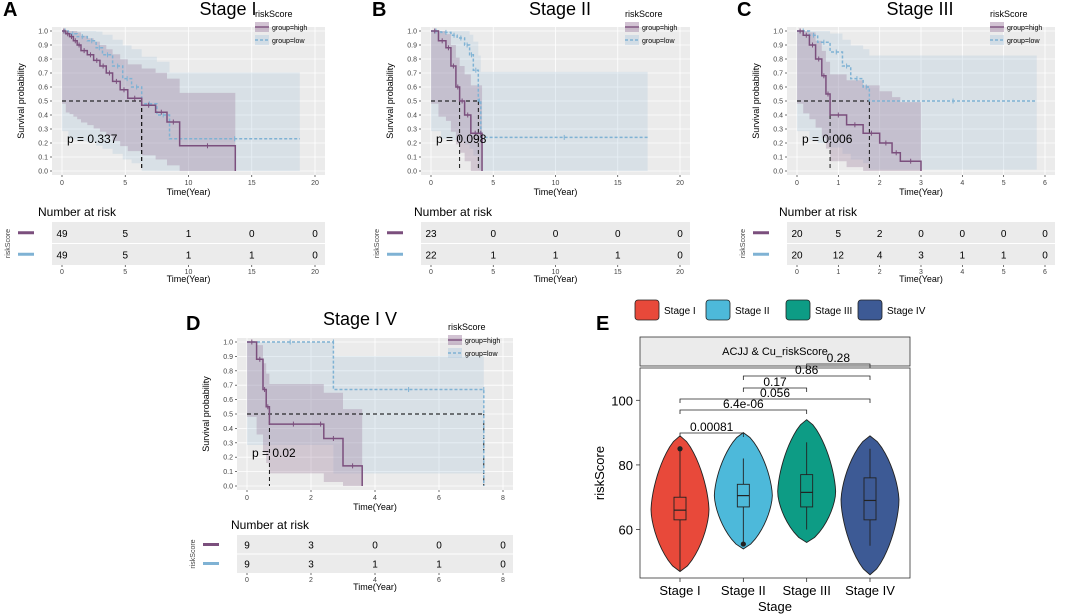 This screenshot has height=615, width=1065. I want to click on risk-x-tick-label: 1, so click(838, 272).